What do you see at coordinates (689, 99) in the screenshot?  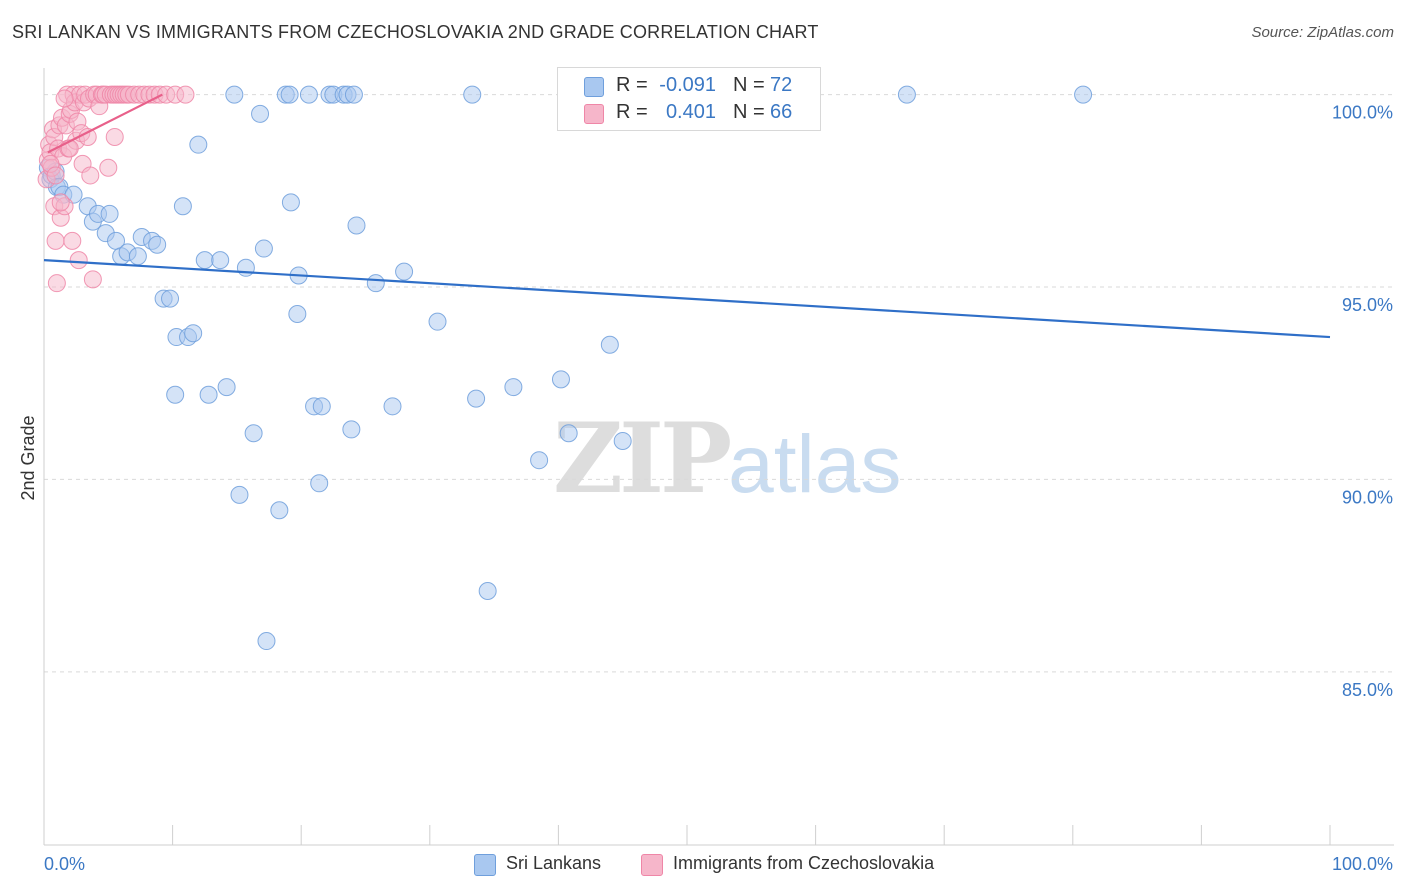 I see `stats-legend: R = -0.091 N = 72 R = 0.401 N = 66` at bounding box center [689, 99].